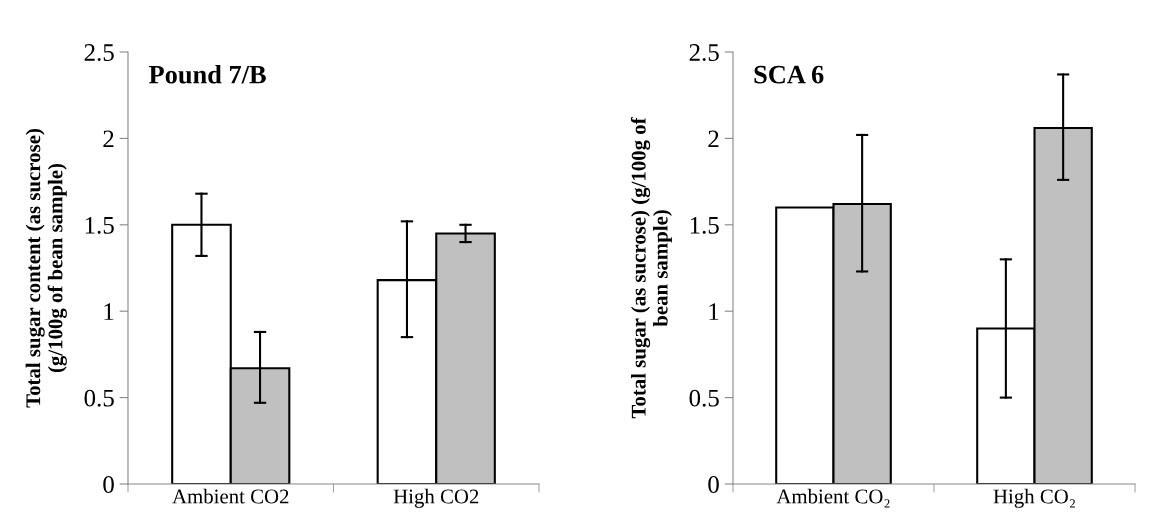 The width and height of the screenshot is (1149, 529). I want to click on y-axis-title: Total sugar (as sucrose) (g/100g of bean sample), so click(651, 268).